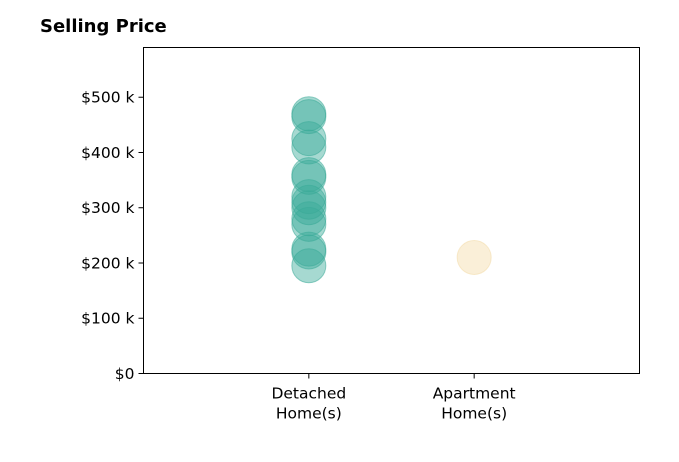 This screenshot has height=462, width=679. Describe the element at coordinates (107, 208) in the screenshot. I see `y-tick-label: $300 k` at that location.